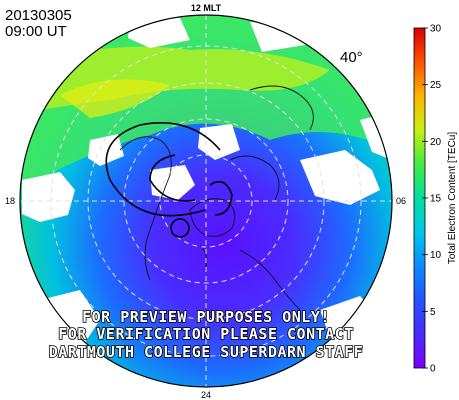 This screenshot has height=400, width=459. I want to click on colorbar-tick-label: 0, so click(433, 369).